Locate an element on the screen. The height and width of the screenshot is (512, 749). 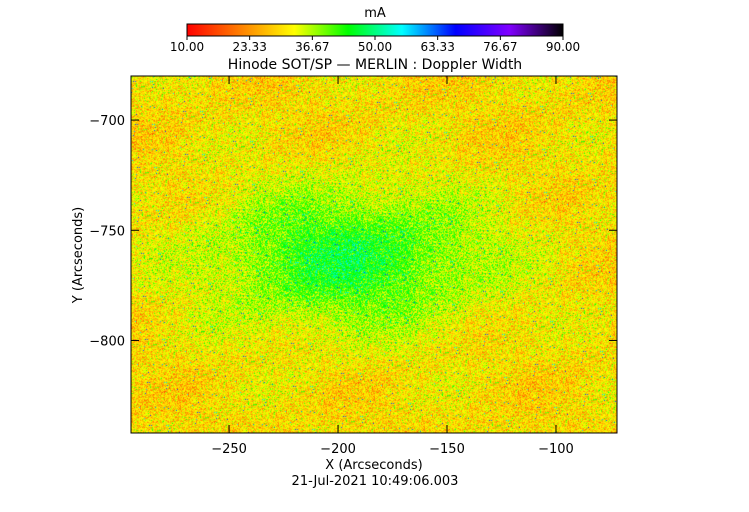
colorbar-tick-label: 36.67 is located at coordinates (312, 47).